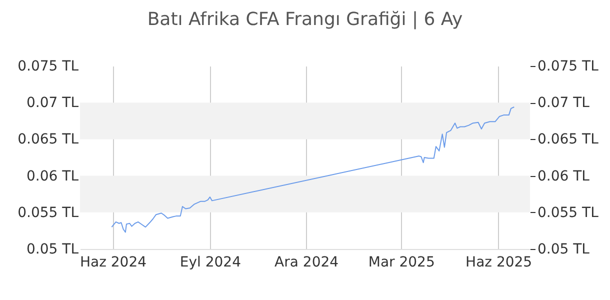 This screenshot has height=300, width=610. What do you see at coordinates (401, 262) in the screenshot?
I see `x-tick-label: Mar 2025` at bounding box center [401, 262].